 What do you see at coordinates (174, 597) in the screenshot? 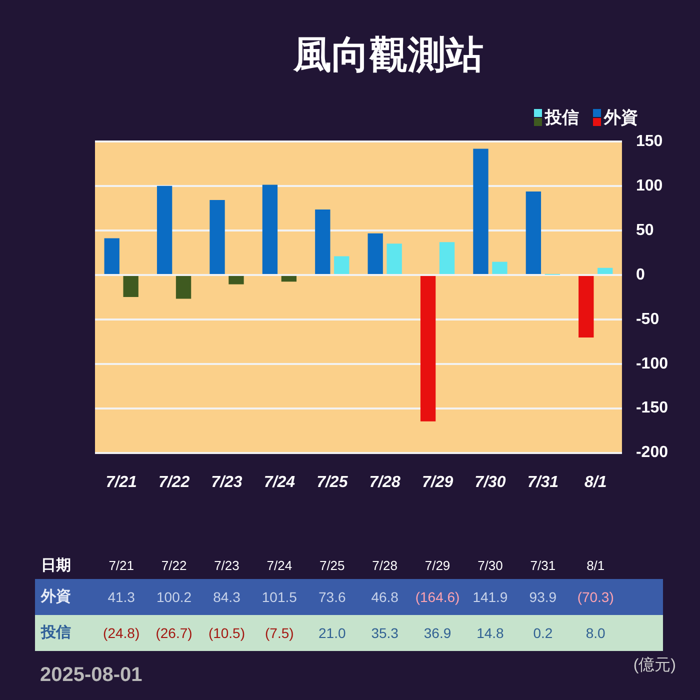
I see `data-label: 100.2` at bounding box center [174, 597].